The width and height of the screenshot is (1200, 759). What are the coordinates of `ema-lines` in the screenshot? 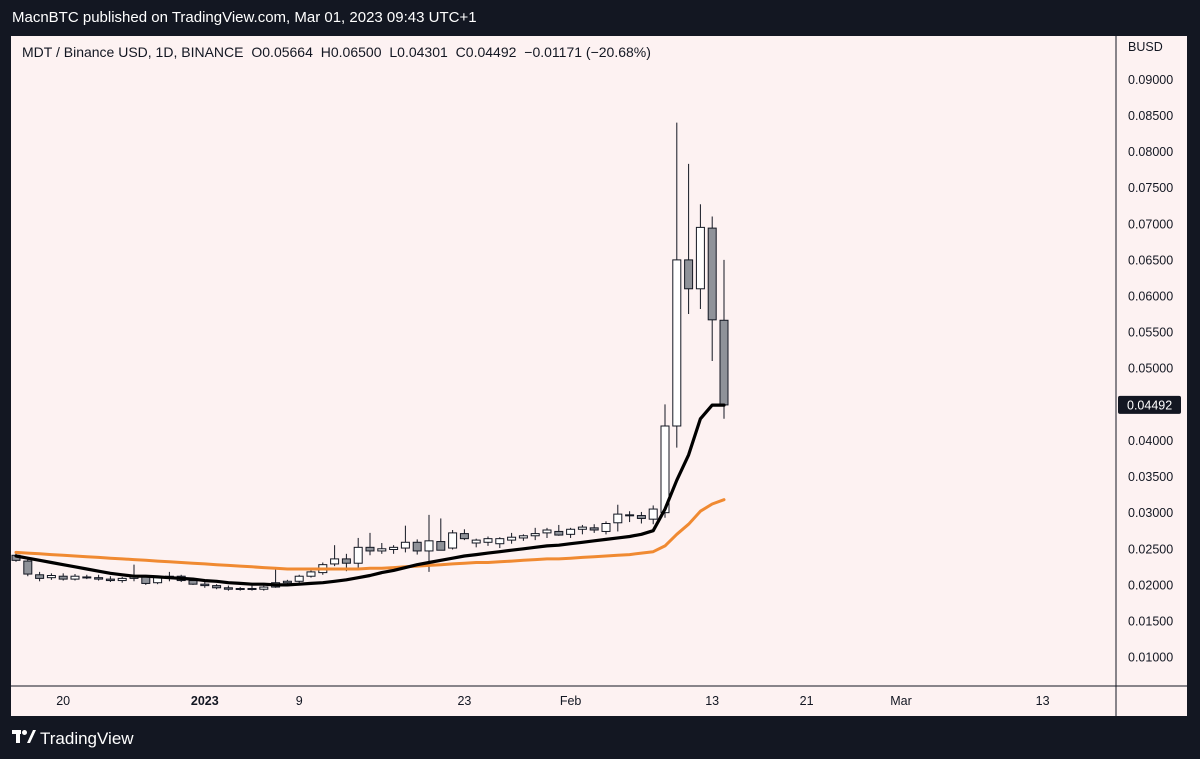 It's located at (370, 495).